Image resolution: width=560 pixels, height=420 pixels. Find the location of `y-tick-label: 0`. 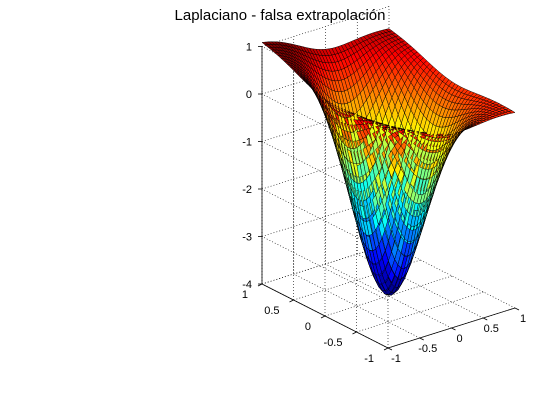

y-tick-label: 0 is located at coordinates (308, 327).